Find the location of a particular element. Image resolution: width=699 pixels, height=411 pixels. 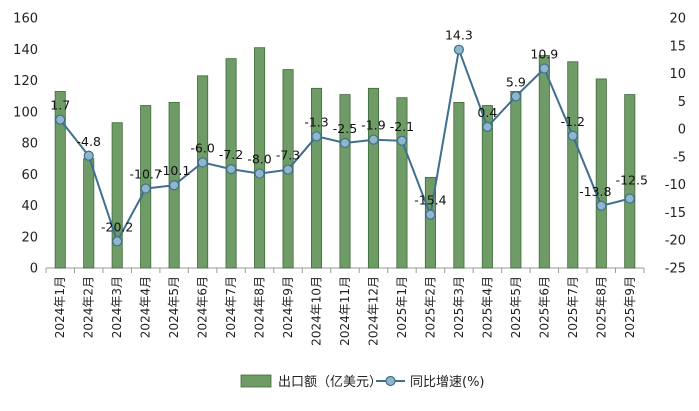

data-label: -6.0 is located at coordinates (202, 147).